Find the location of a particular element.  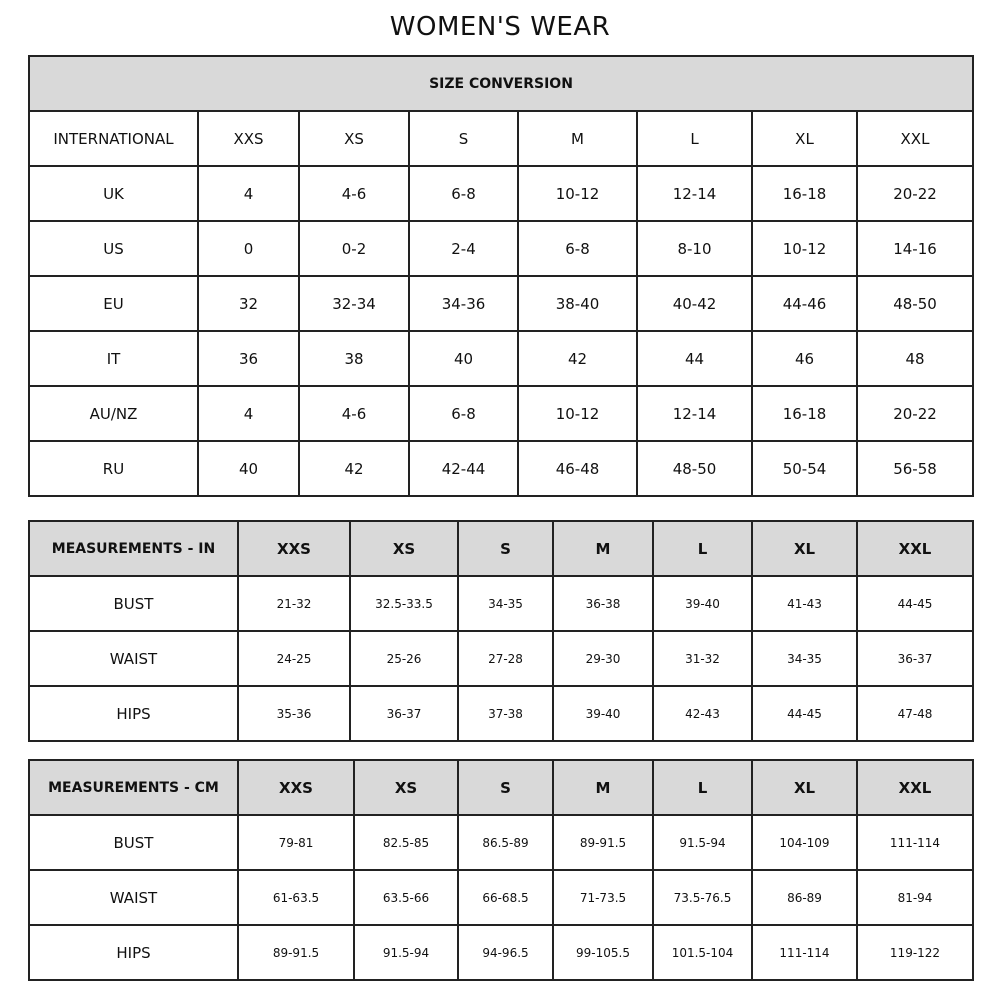

table-cell: 42-44 is located at coordinates (463, 468).